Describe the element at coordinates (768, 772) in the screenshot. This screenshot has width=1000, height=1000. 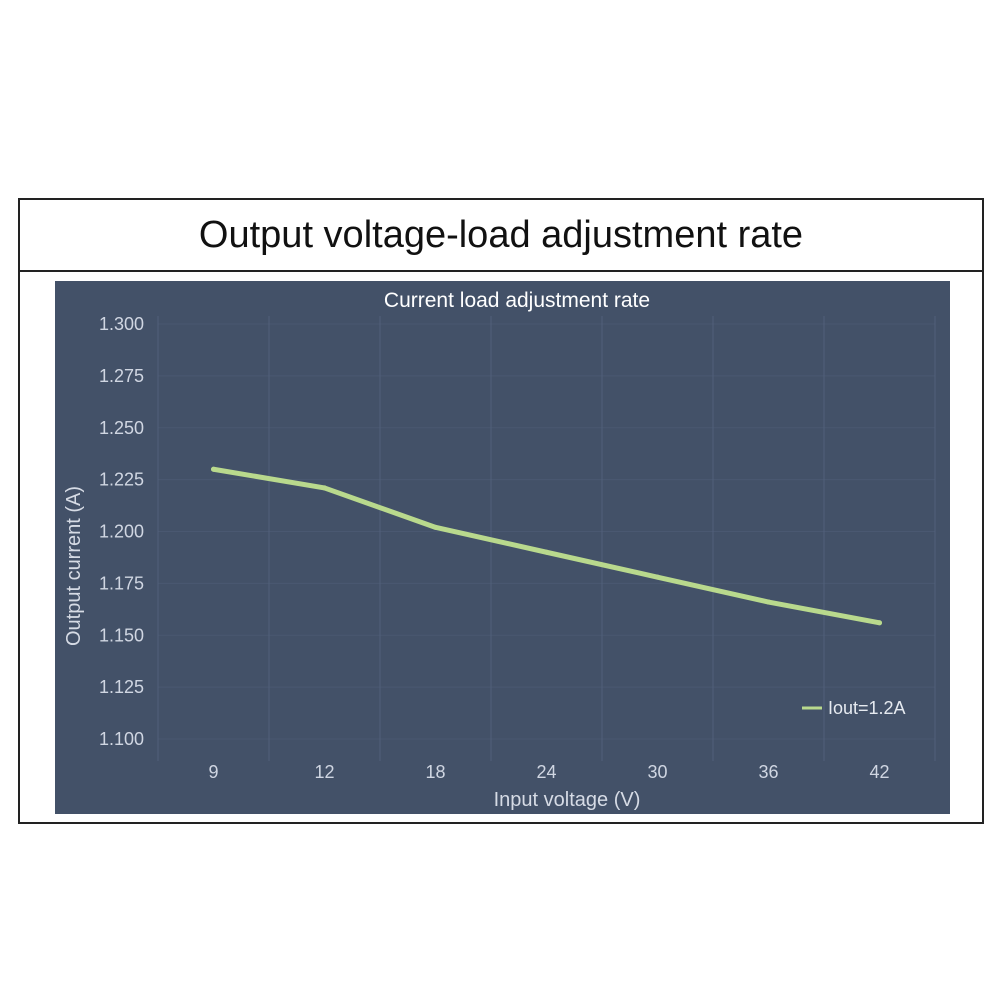
I see `x-tick-label: 36` at that location.